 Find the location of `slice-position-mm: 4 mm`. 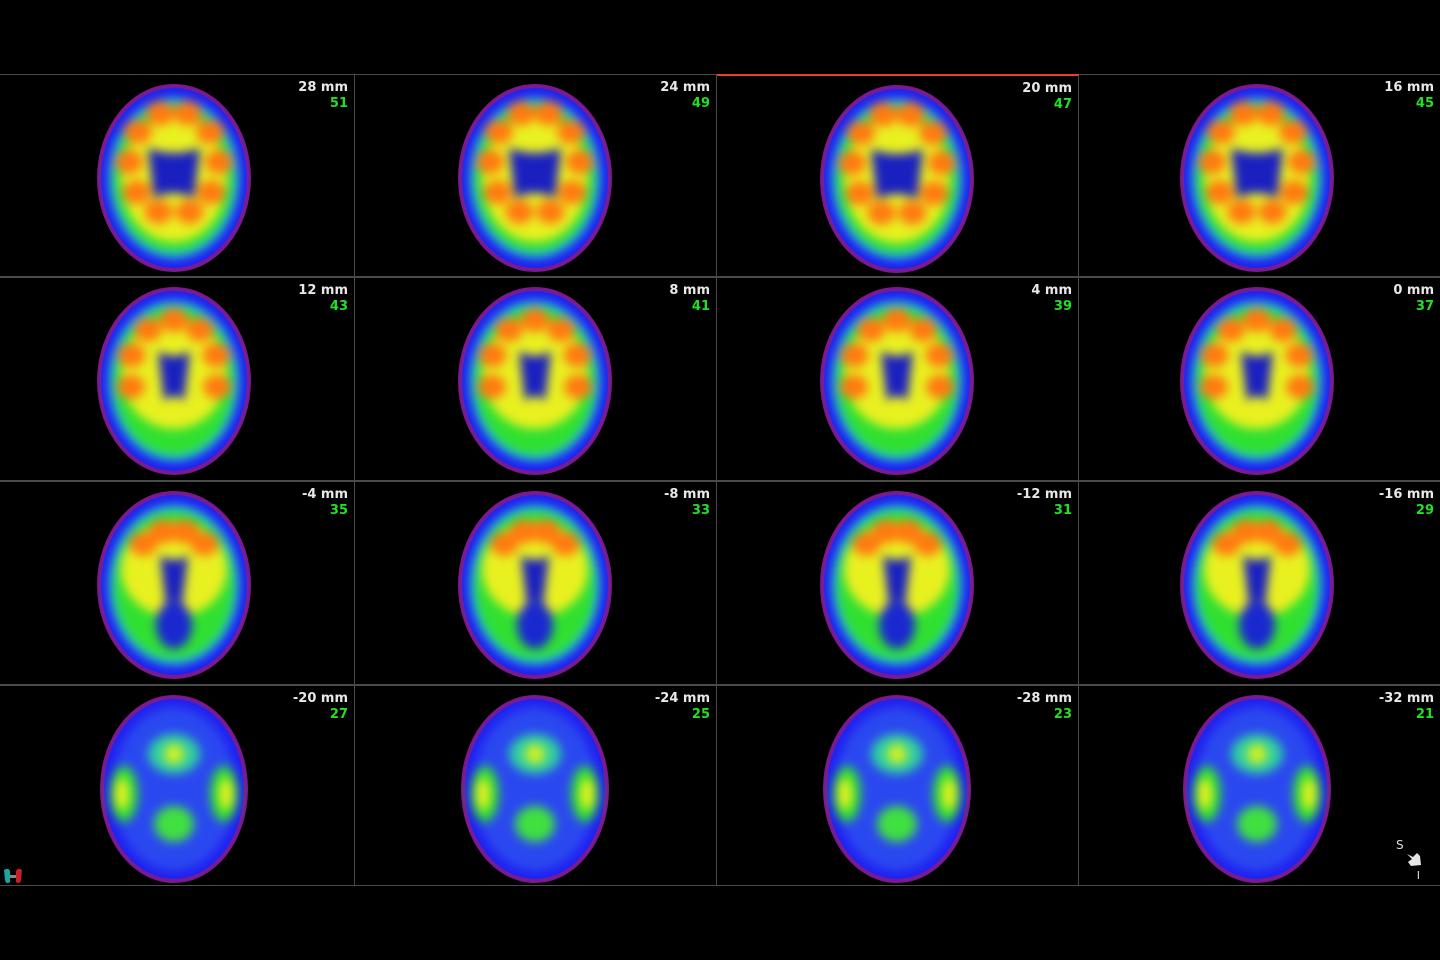

slice-position-mm: 4 mm is located at coordinates (1051, 290).